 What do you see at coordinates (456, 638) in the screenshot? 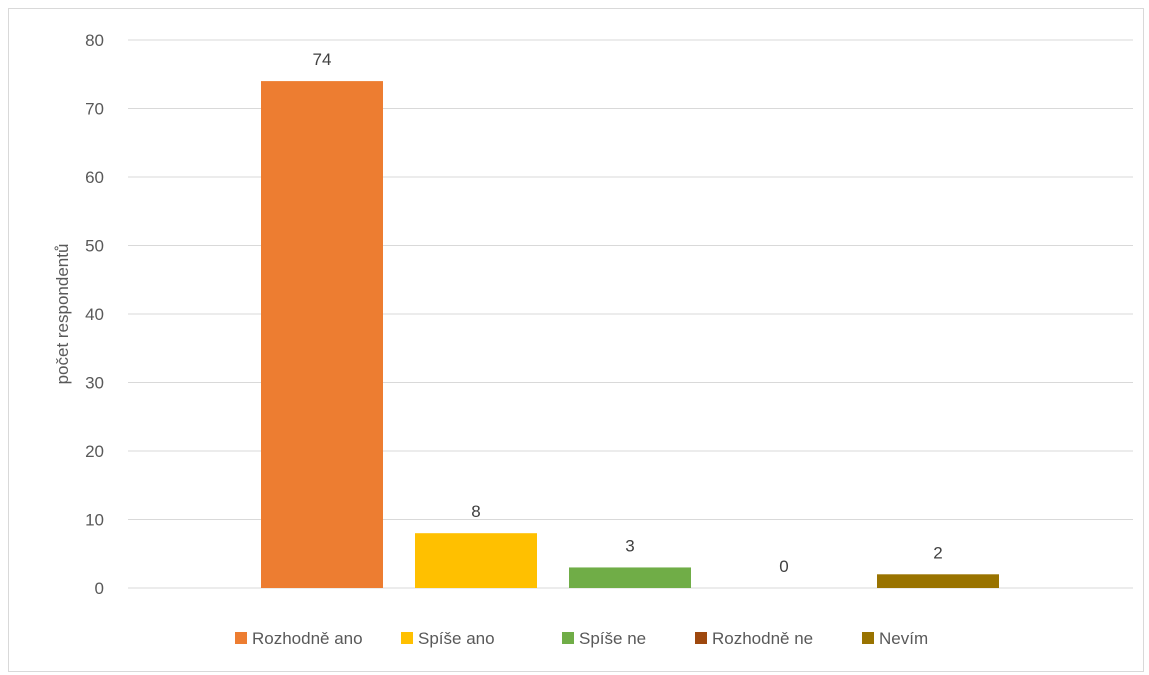
I see `legend-label: Spíše ano` at bounding box center [456, 638].